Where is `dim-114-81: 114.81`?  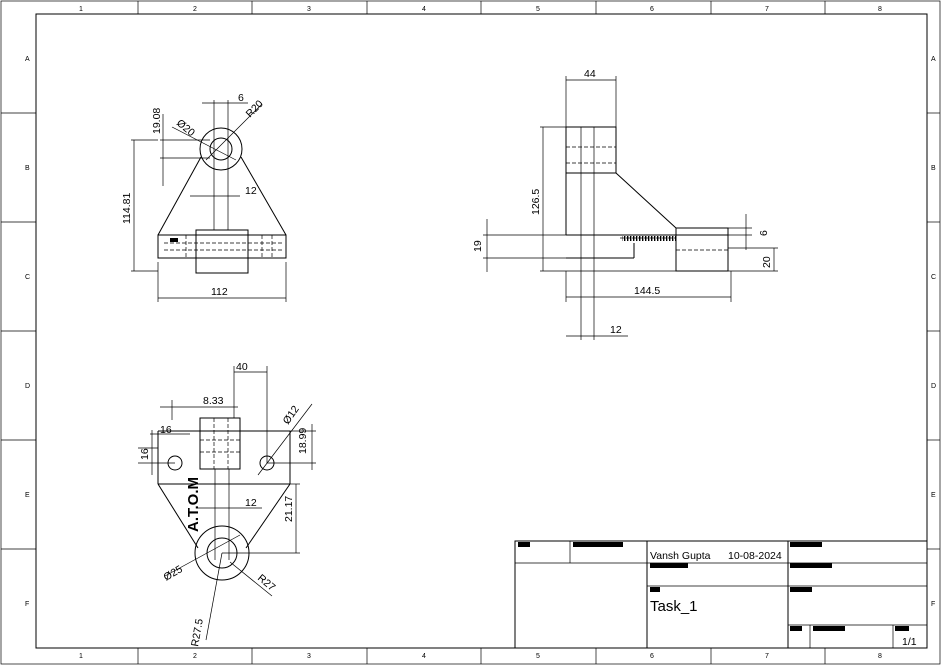
dim-114-81: 114.81 is located at coordinates (127, 208).